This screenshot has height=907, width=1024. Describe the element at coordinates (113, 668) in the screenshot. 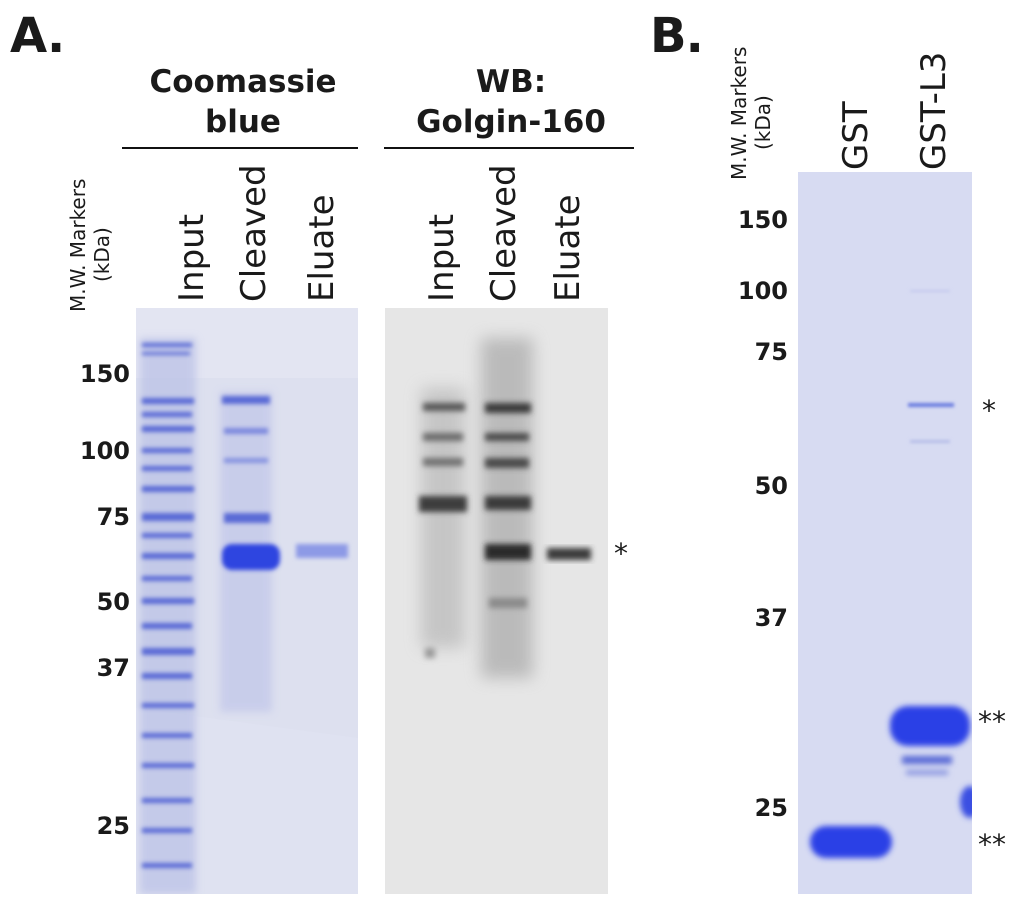

I see `mw-marker-37-a: 37` at that location.